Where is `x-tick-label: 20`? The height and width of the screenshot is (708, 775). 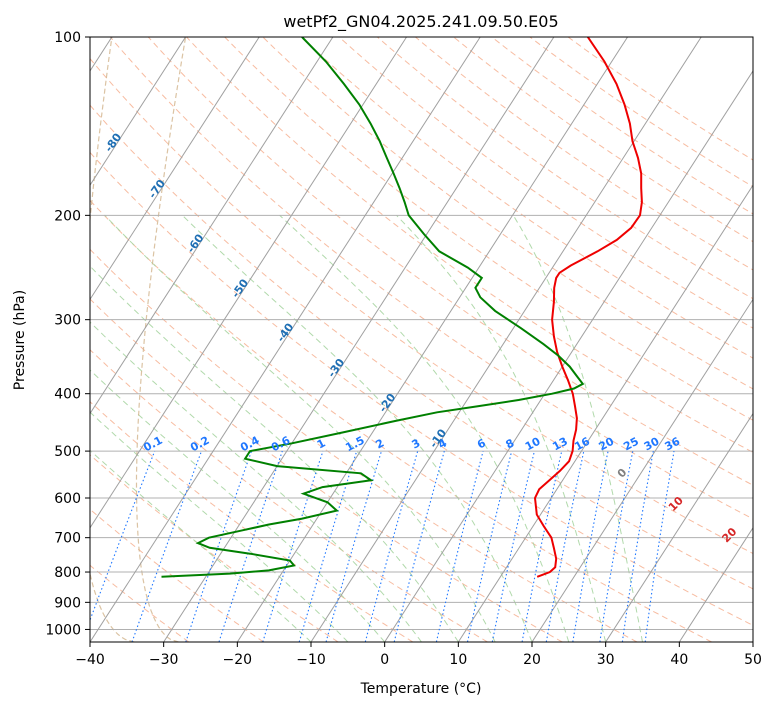 x-tick-label: 20 is located at coordinates (532, 660).